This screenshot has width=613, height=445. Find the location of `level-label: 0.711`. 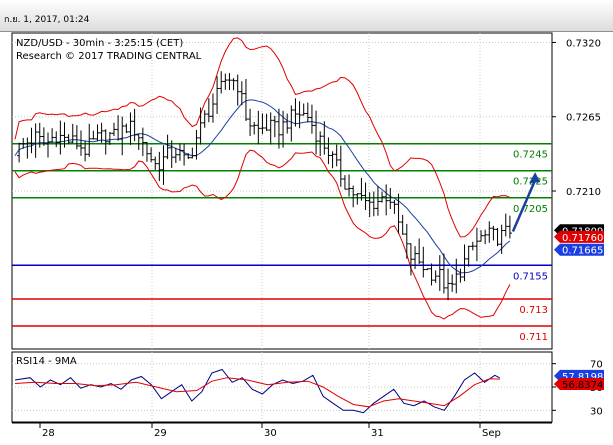

level-label: 0.711 is located at coordinates (533, 337).